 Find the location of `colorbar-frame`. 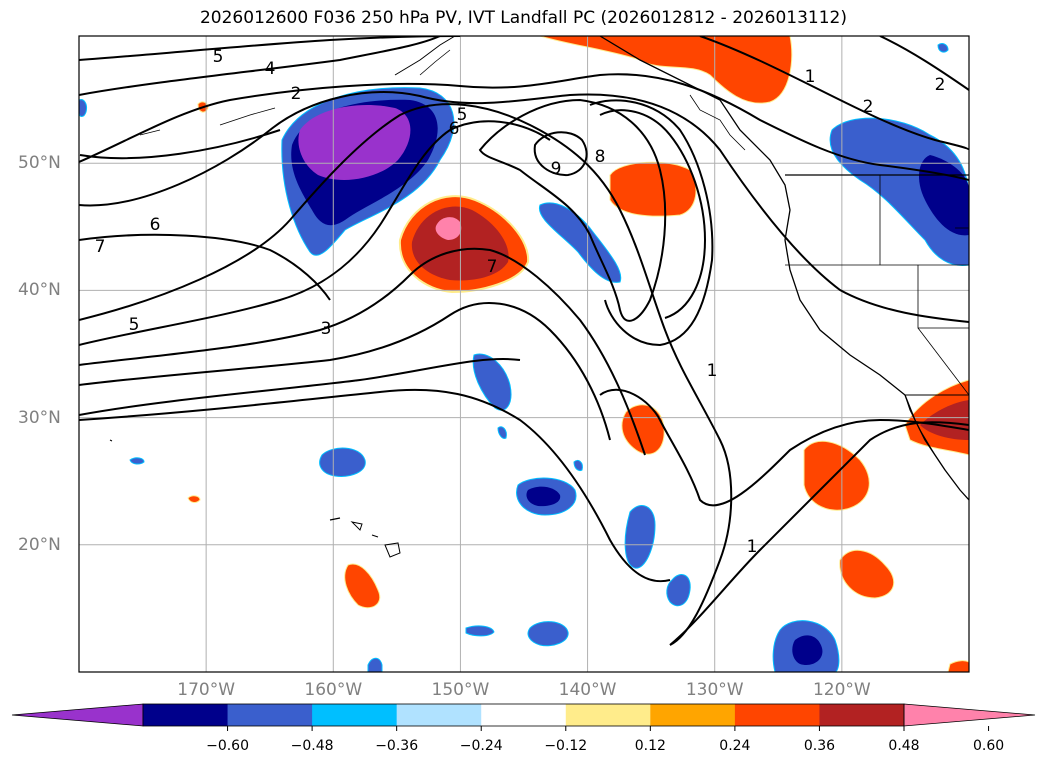

colorbar-frame is located at coordinates (523, 715).